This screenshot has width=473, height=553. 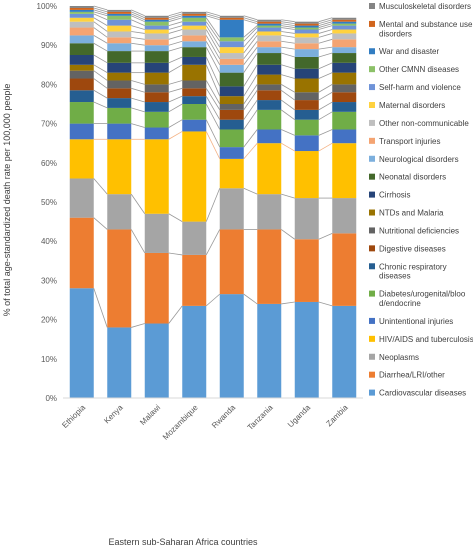 What do you see at coordinates (180, 422) in the screenshot?
I see `x-tick-label: Mozambique` at bounding box center [180, 422].